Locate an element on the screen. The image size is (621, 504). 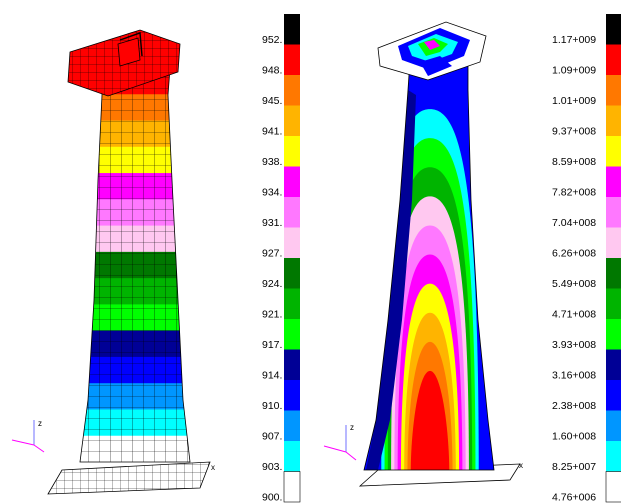
right-legend-label: 4.71+008 is located at coordinates (574, 314).